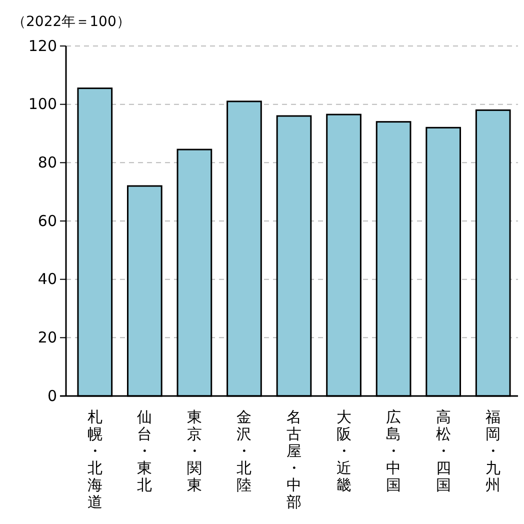  I want to click on y-tick-label: 60, so click(47, 221).